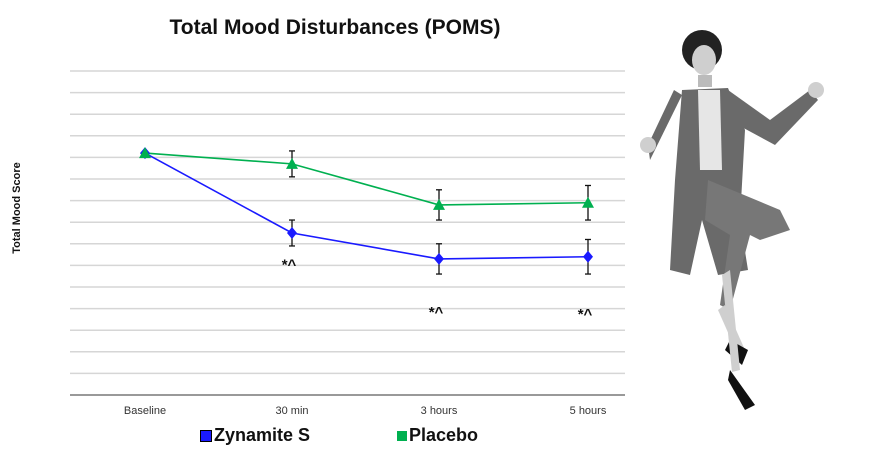  I want to click on legend-item-placebo: Placebo, so click(437, 435).